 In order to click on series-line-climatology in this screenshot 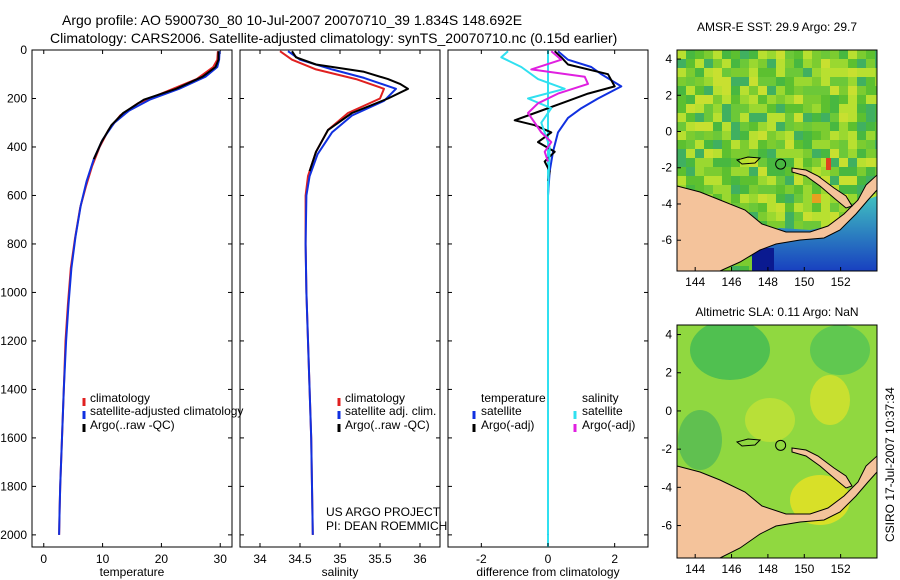, I will do `click(332, 292)`.